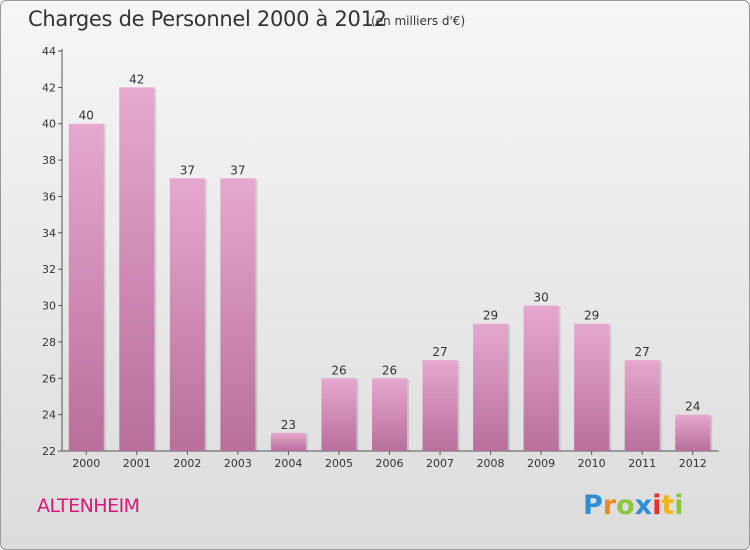 Image resolution: width=750 pixels, height=550 pixels. What do you see at coordinates (49, 269) in the screenshot?
I see `y-tick-label: 32` at bounding box center [49, 269].